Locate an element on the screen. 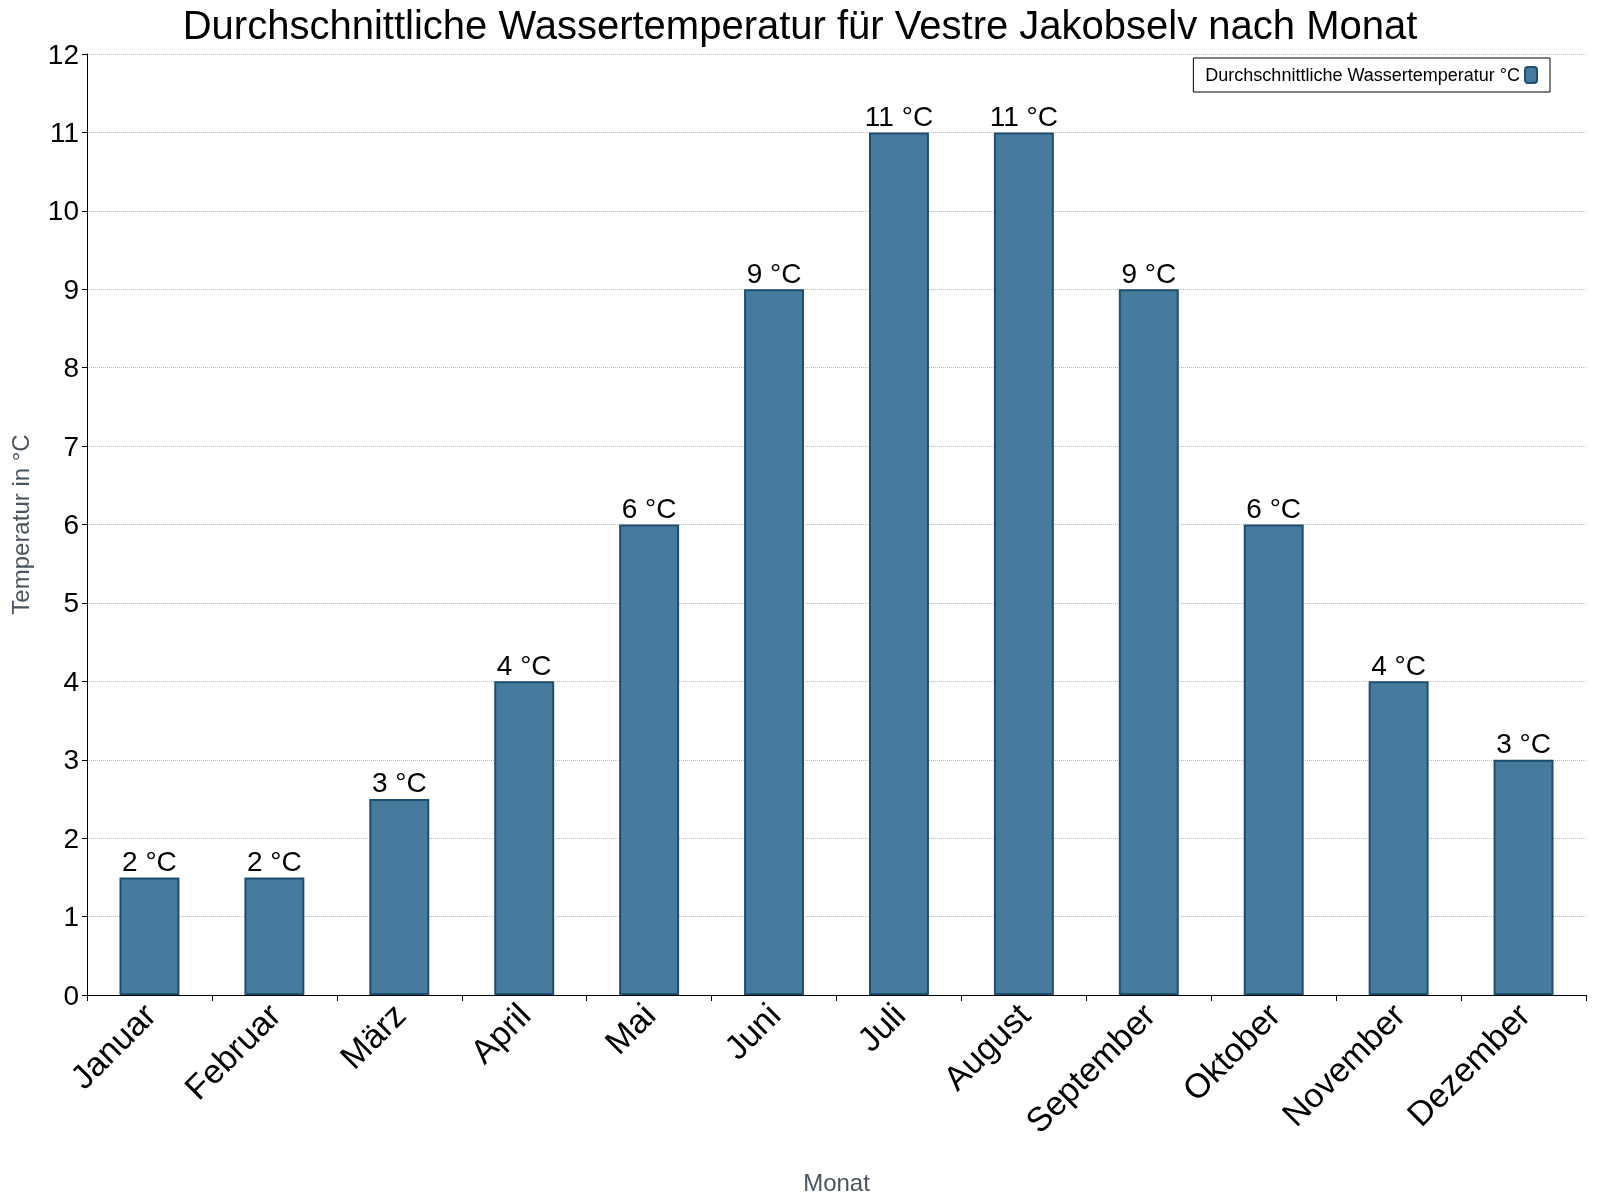  y-tick-label: 0 is located at coordinates (71, 995).